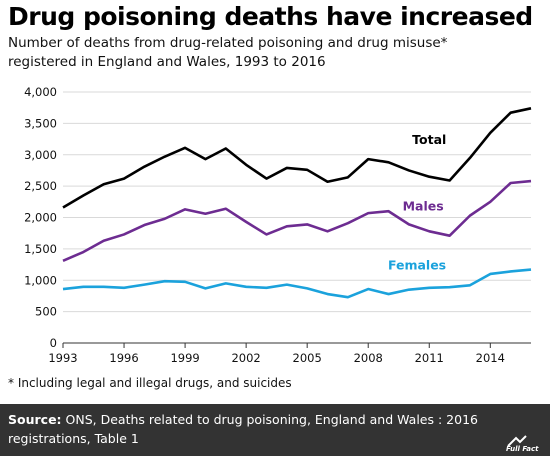 This screenshot has width=550, height=456. I want to click on x-tick-label: 1999, so click(184, 358).